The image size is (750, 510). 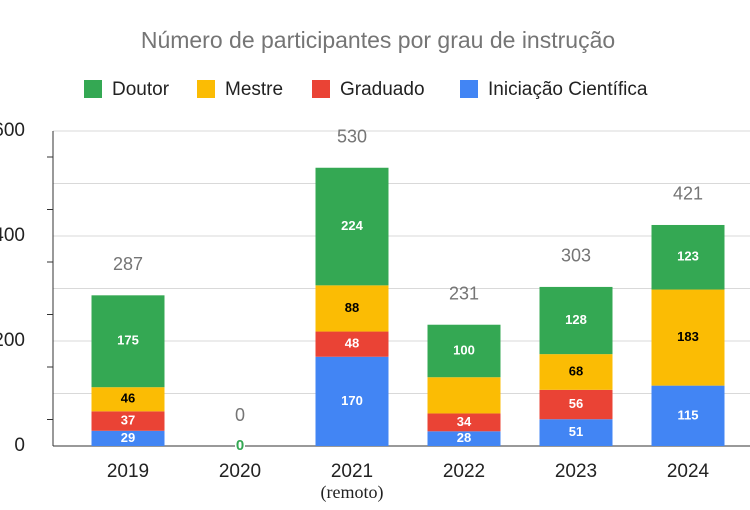 I want to click on data-label: 224, so click(x=352, y=225).